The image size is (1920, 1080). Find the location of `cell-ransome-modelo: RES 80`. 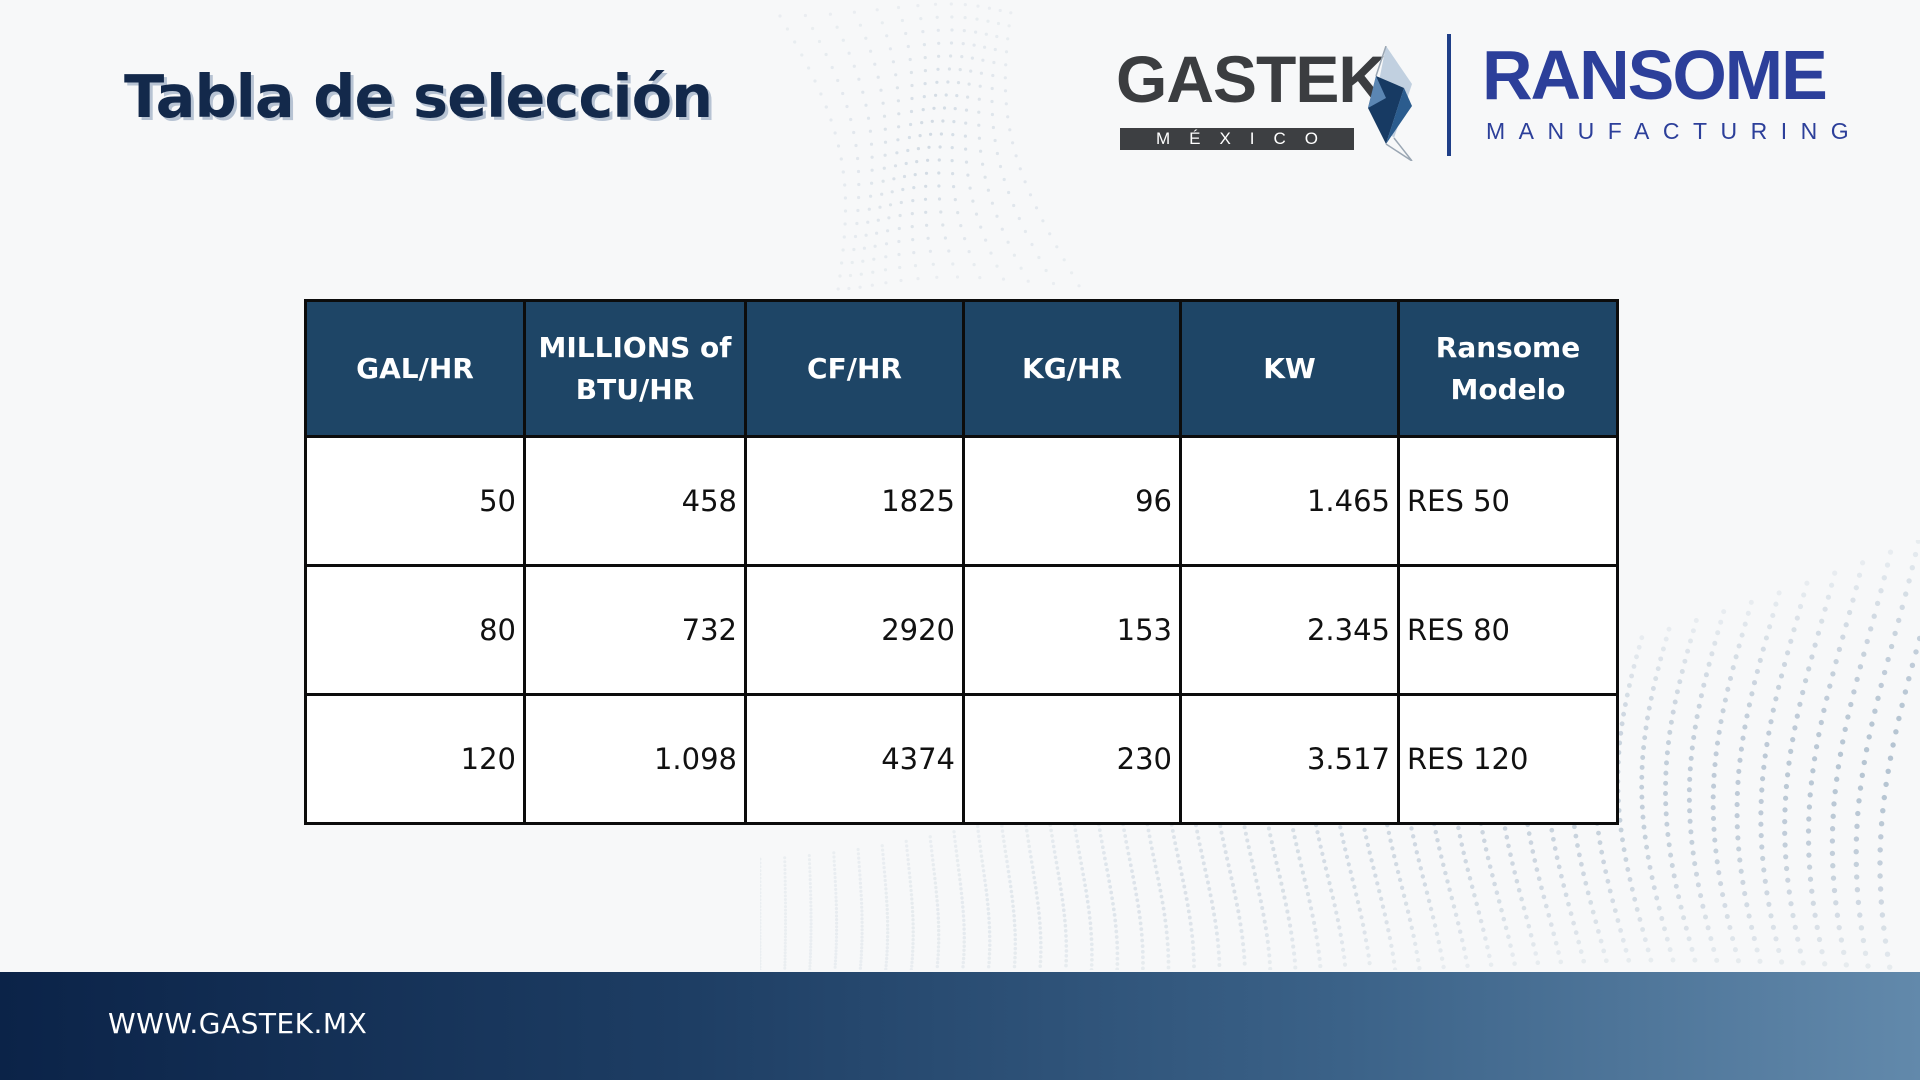

cell-ransome-modelo: RES 80 is located at coordinates (1508, 630).